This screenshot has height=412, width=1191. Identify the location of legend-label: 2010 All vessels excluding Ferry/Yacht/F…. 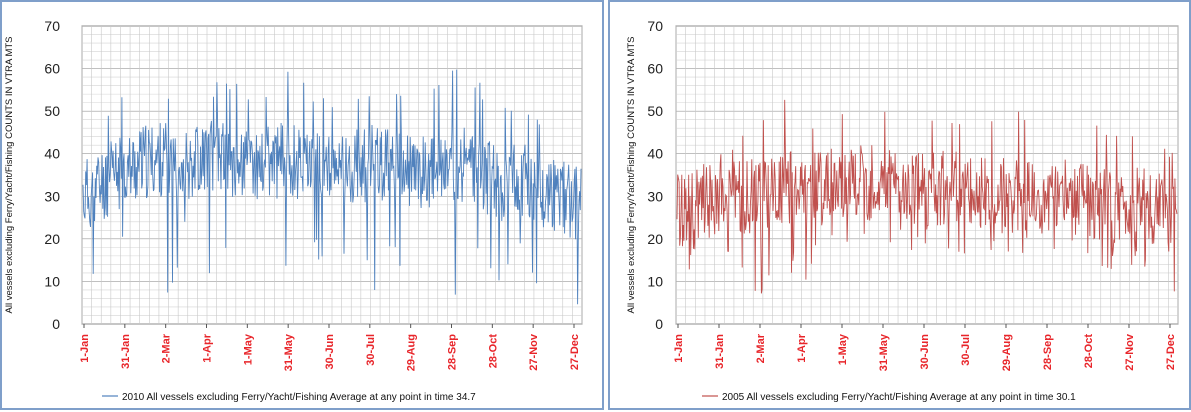
(299, 397).